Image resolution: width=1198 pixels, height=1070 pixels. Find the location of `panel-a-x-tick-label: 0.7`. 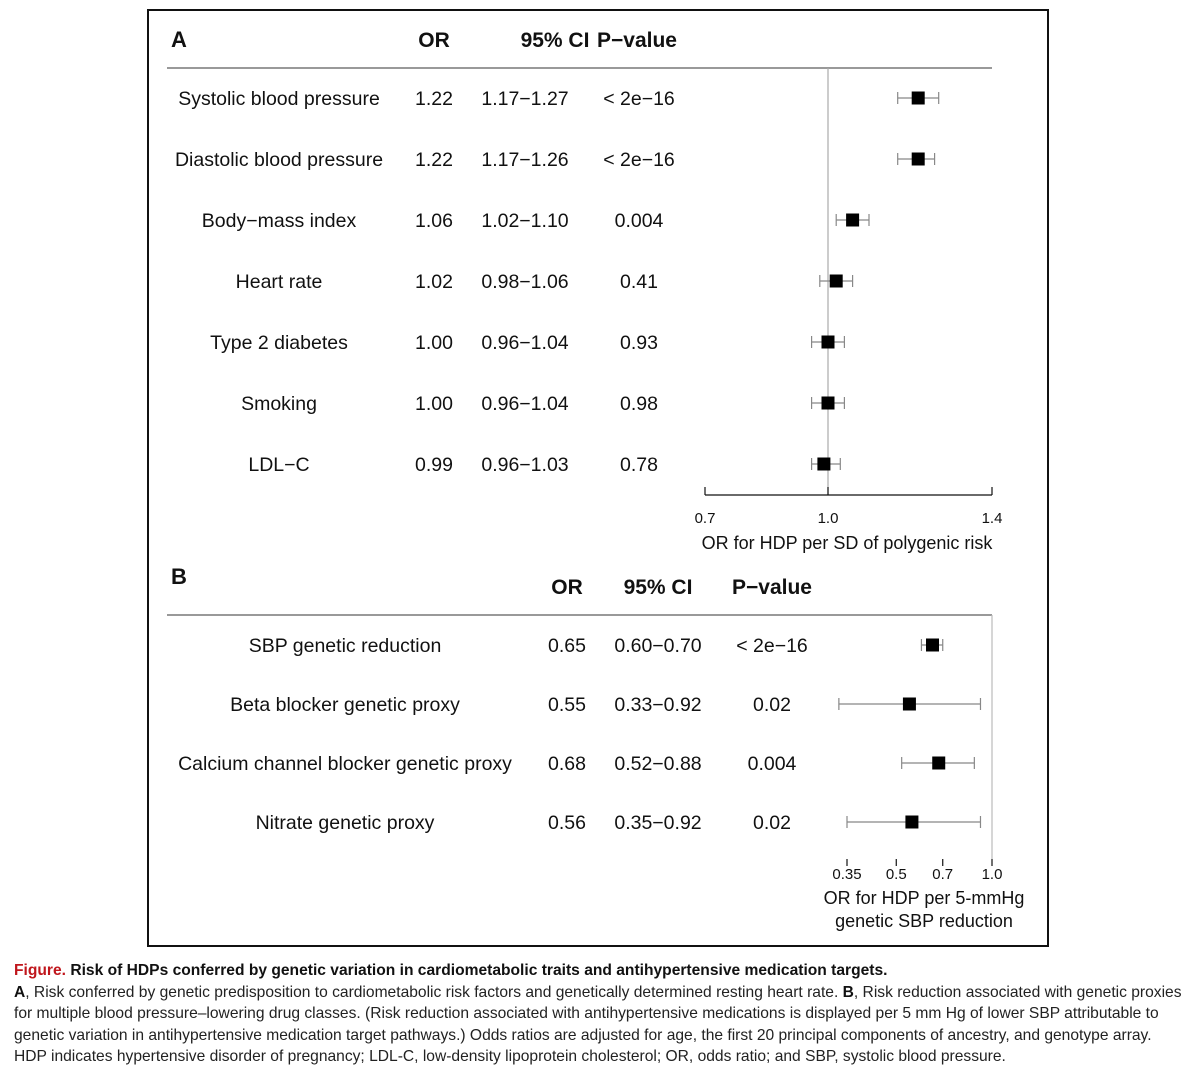

panel-a-x-tick-label: 0.7 is located at coordinates (705, 518).